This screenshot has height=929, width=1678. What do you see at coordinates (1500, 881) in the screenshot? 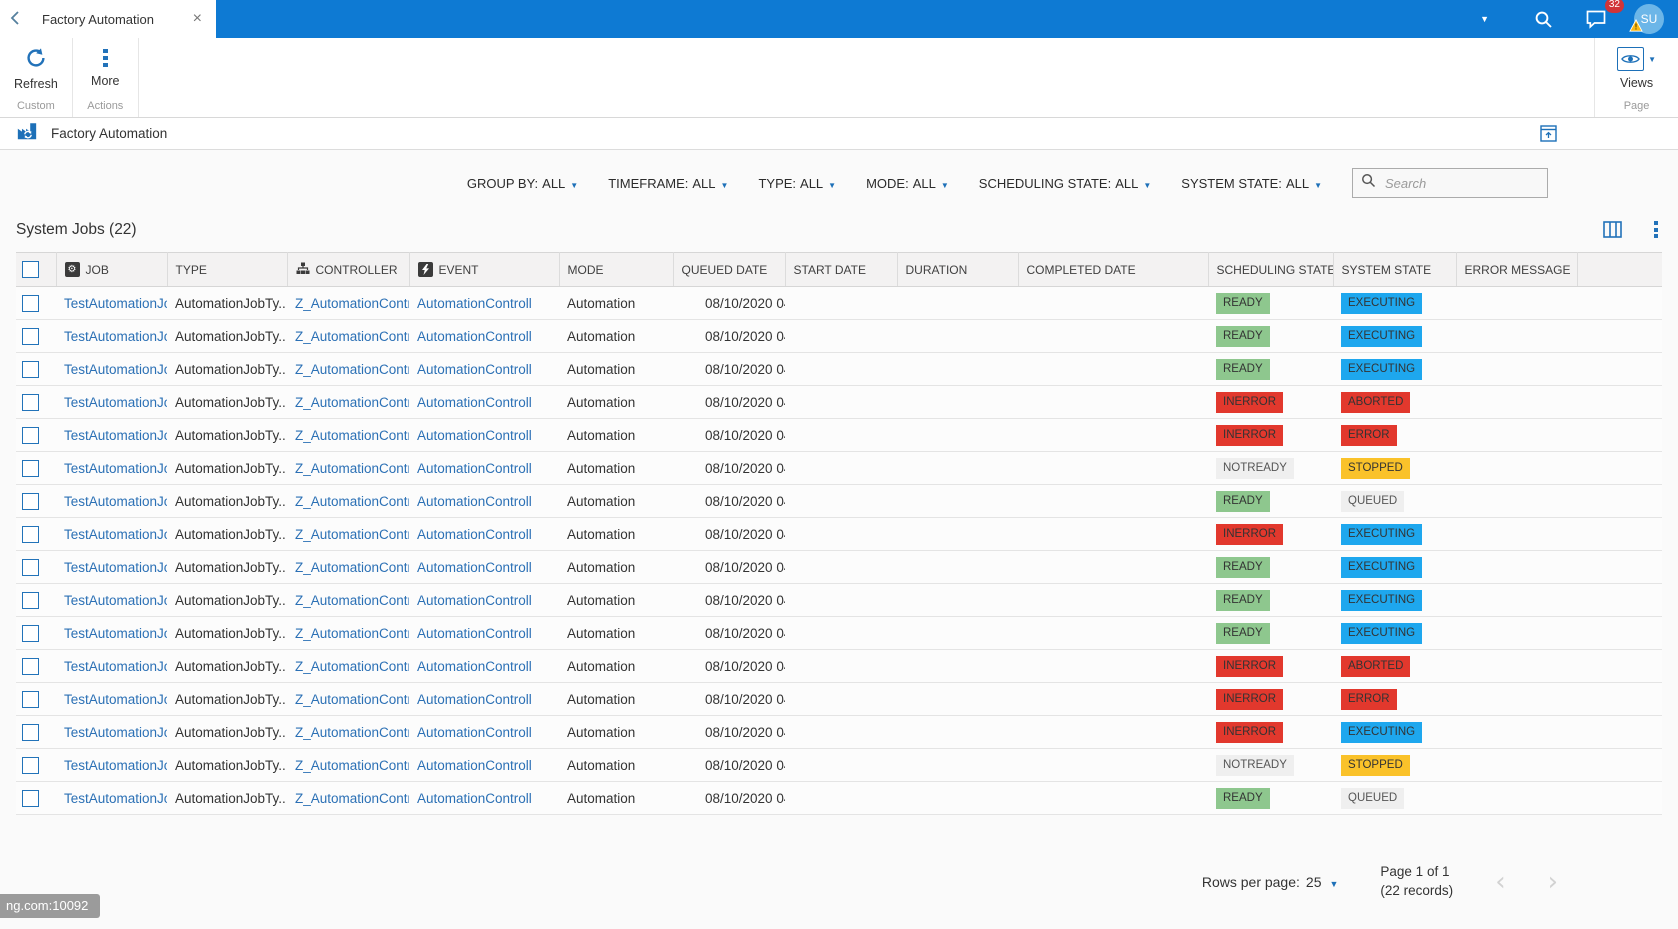
I see `previous-page-icon: ‹` at bounding box center [1500, 881].